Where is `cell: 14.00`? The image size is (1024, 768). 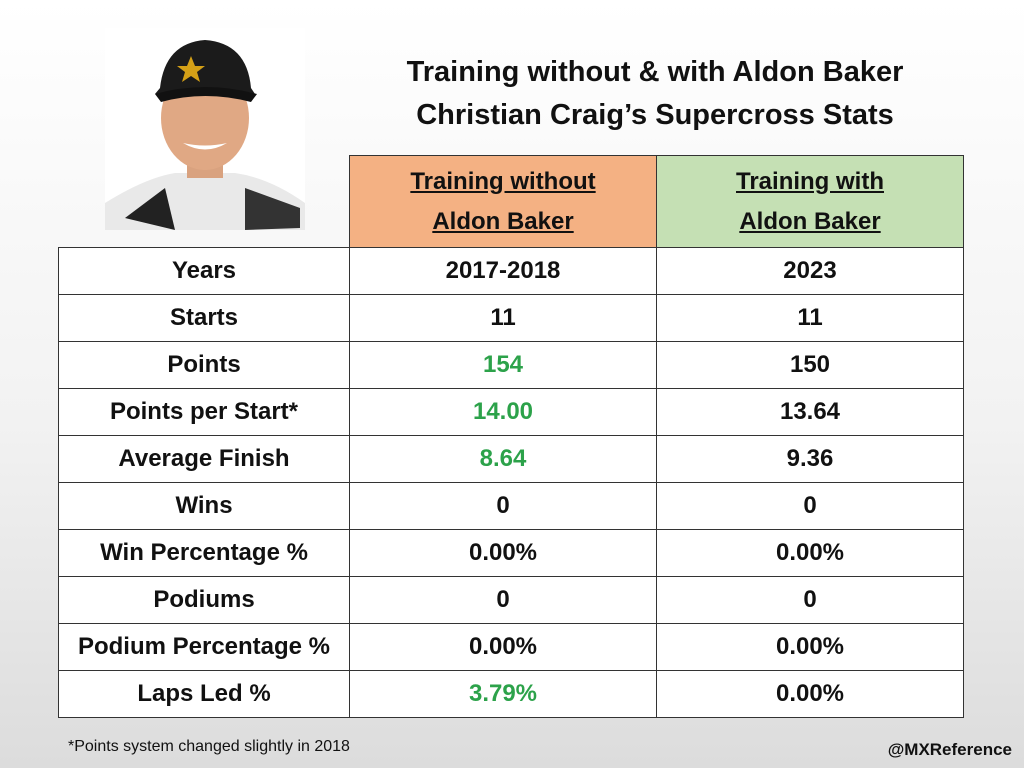
cell: 14.00 is located at coordinates (503, 412).